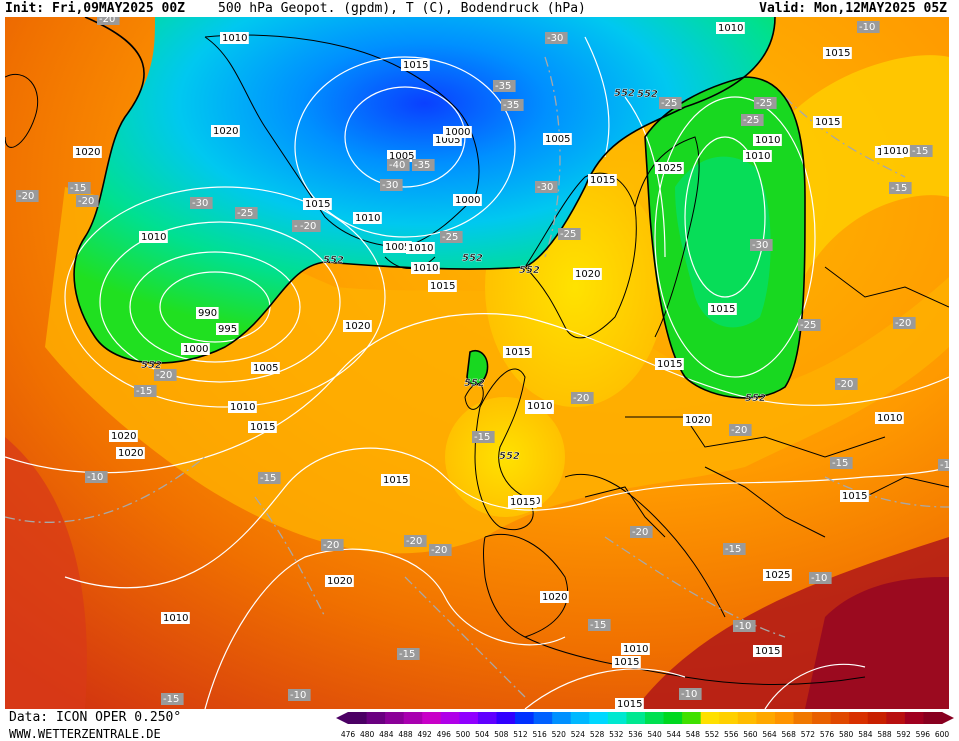 The image size is (959, 741). Describe the element at coordinates (693, 734) in the screenshot. I see `scale-tick-label: 548` at that location.